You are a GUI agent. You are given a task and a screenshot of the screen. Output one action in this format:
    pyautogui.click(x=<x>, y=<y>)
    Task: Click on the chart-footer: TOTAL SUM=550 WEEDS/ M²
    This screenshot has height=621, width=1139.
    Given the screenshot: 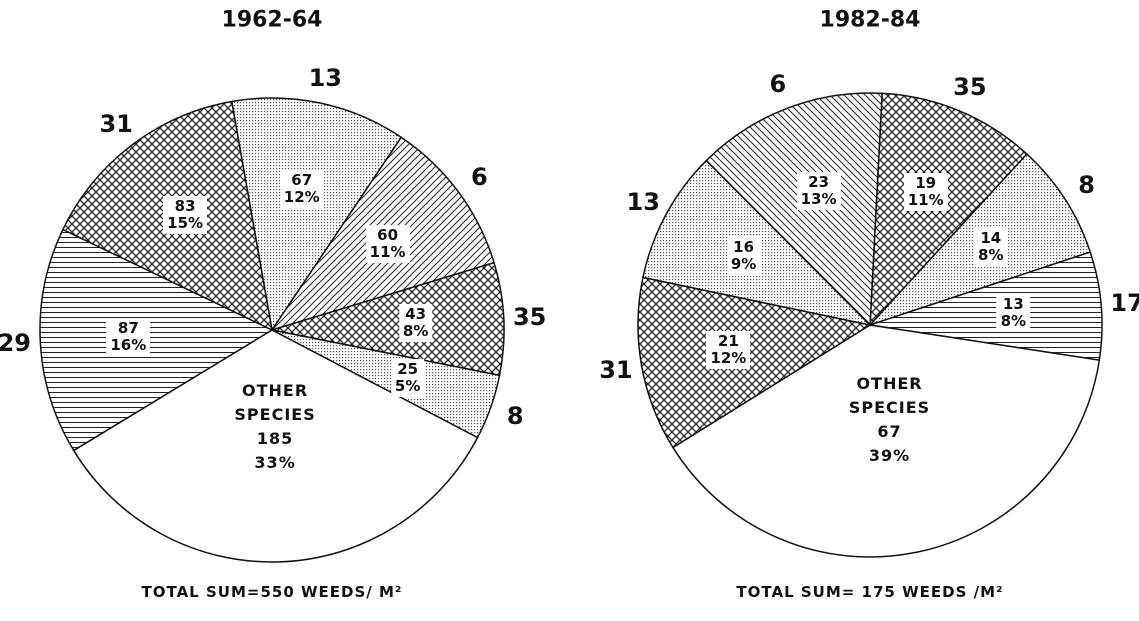 What is the action you would take?
    pyautogui.click(x=272, y=592)
    